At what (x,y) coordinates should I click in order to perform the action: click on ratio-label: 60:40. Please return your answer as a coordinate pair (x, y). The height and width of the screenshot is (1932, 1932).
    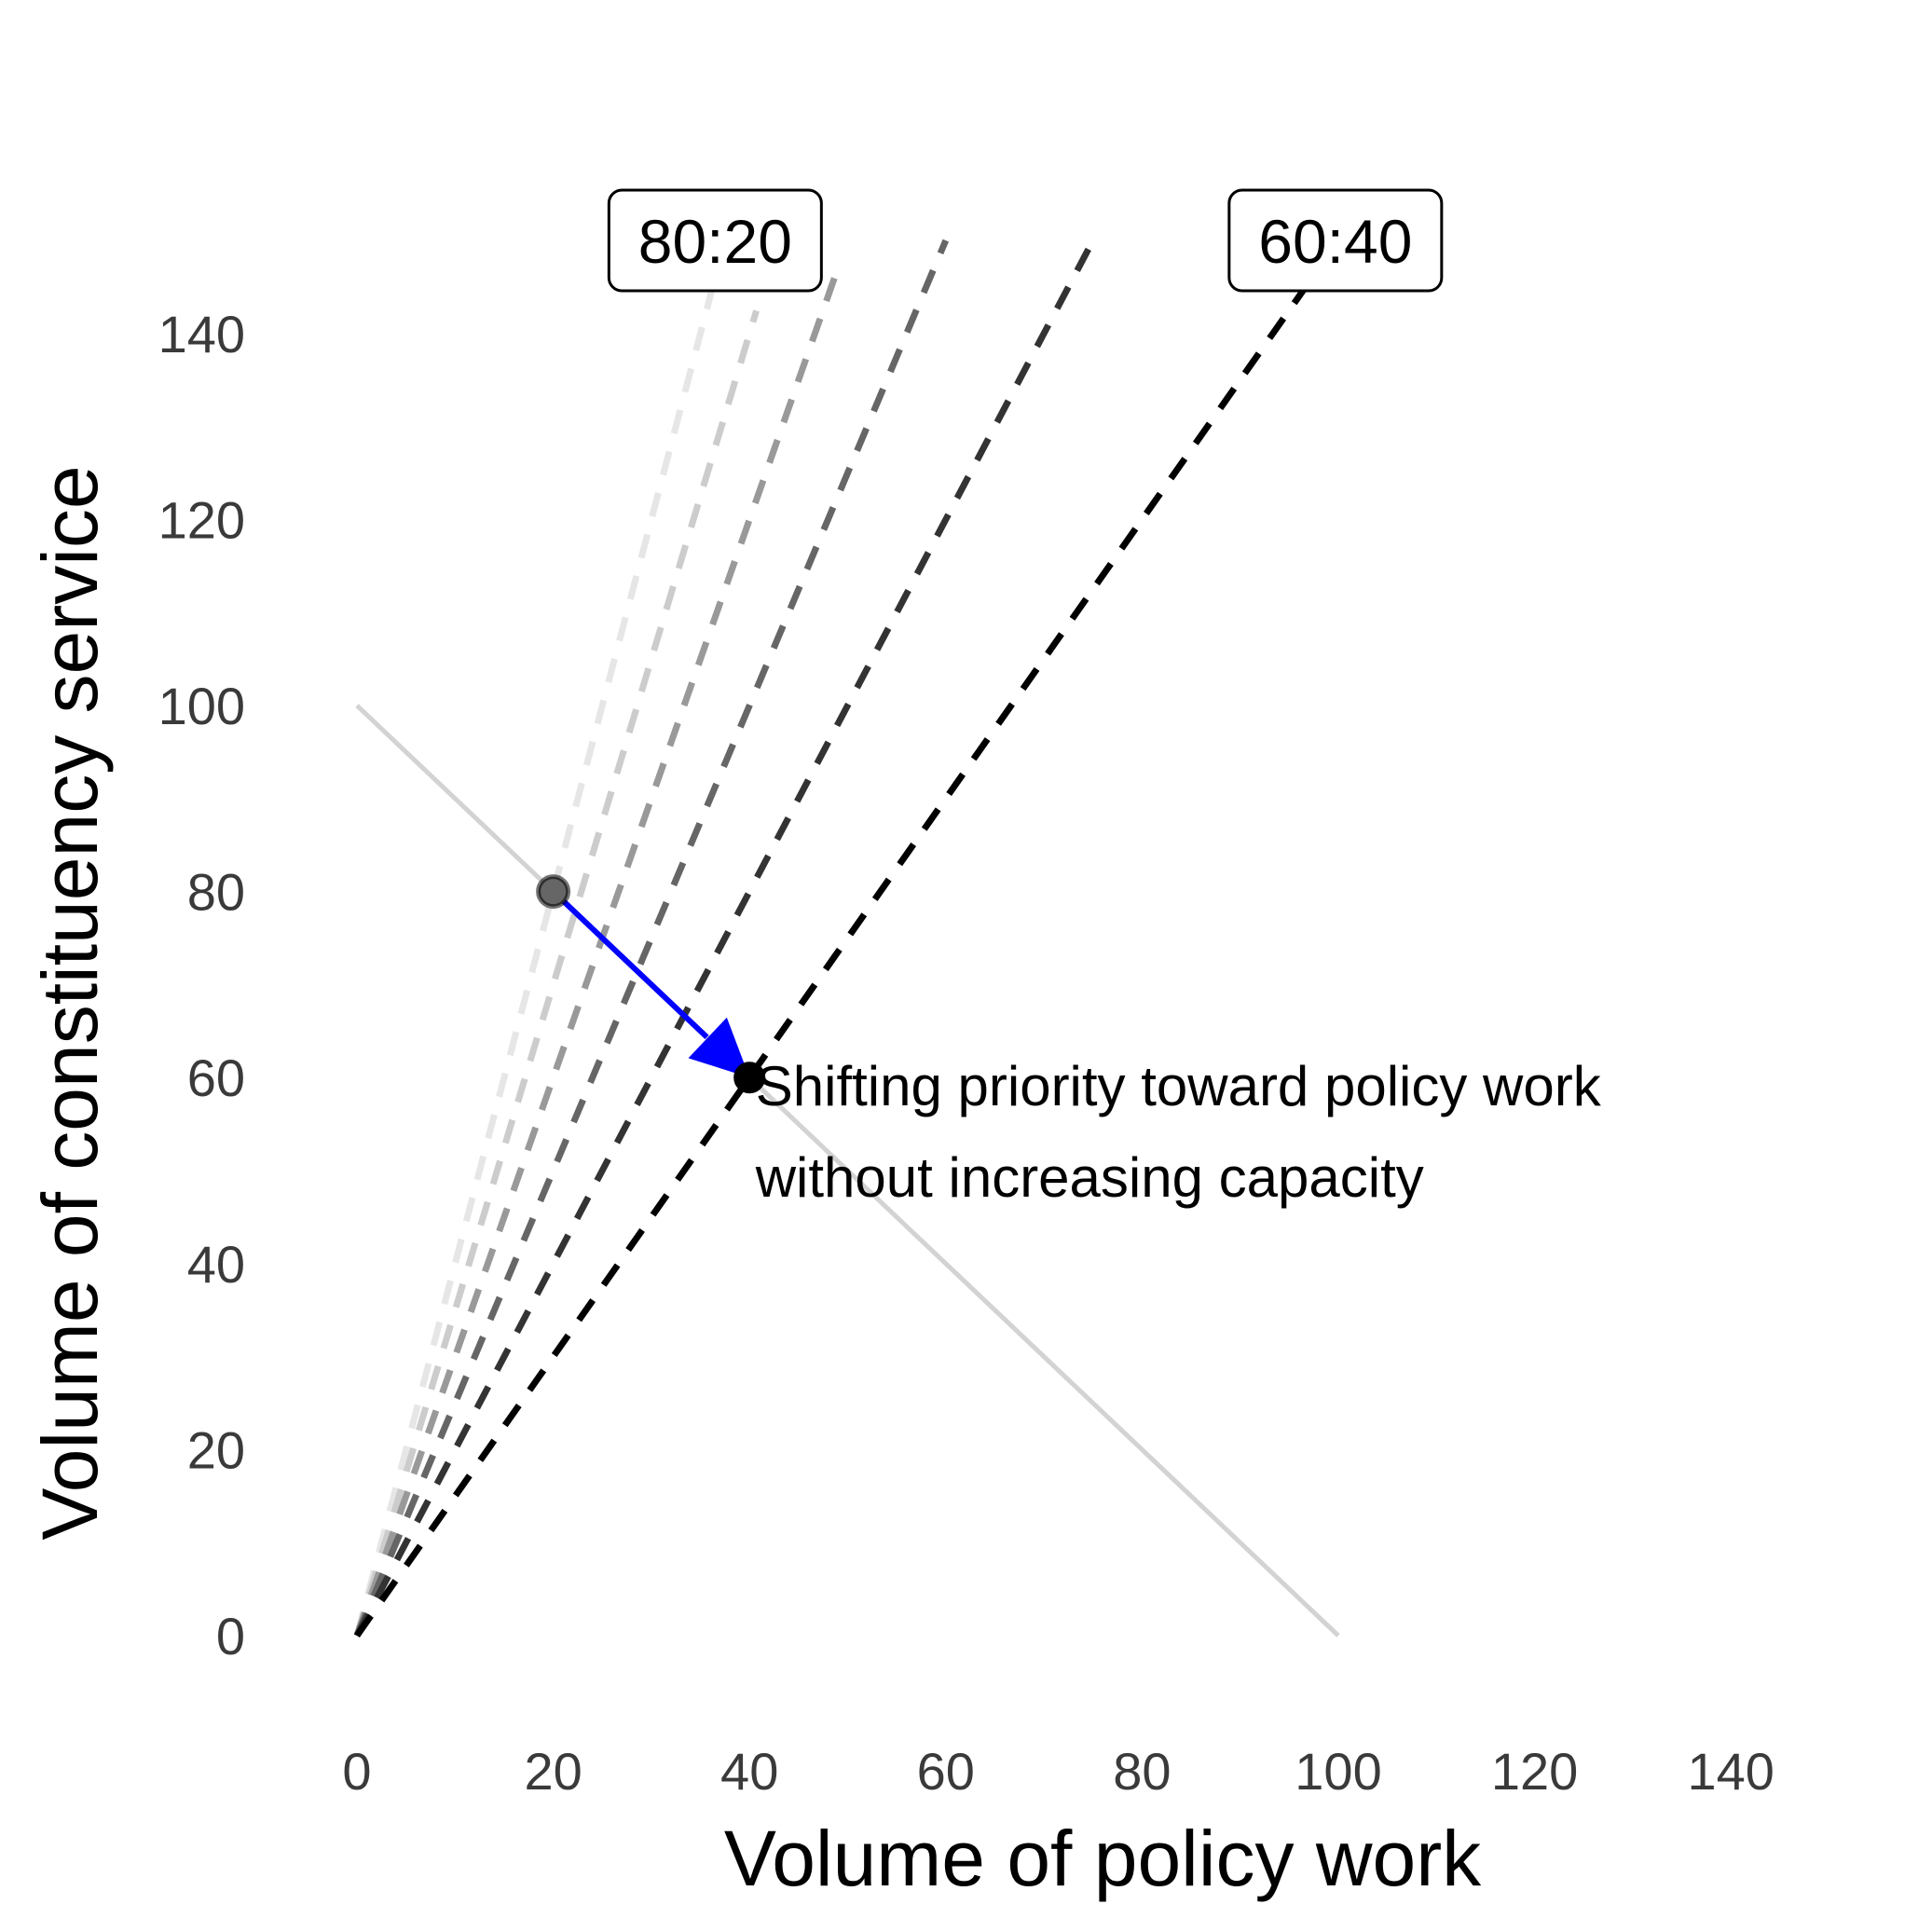
    Looking at the image, I should click on (1335, 240).